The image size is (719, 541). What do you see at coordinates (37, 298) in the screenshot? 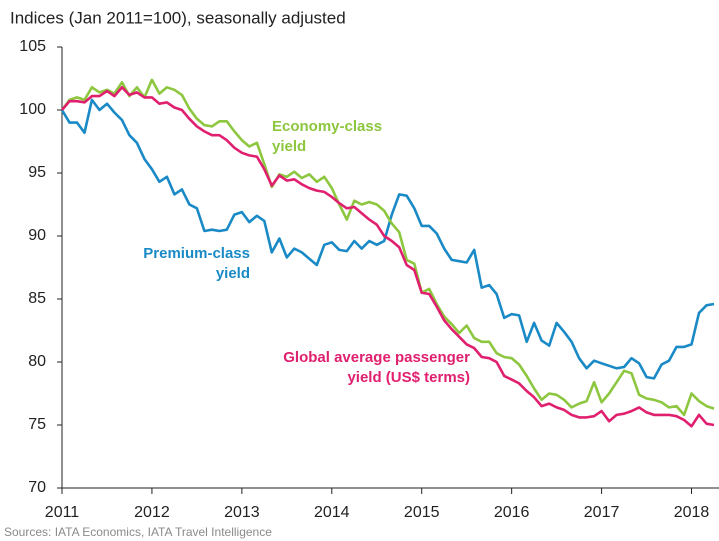
I see `y-tick-label: 85` at bounding box center [37, 298].